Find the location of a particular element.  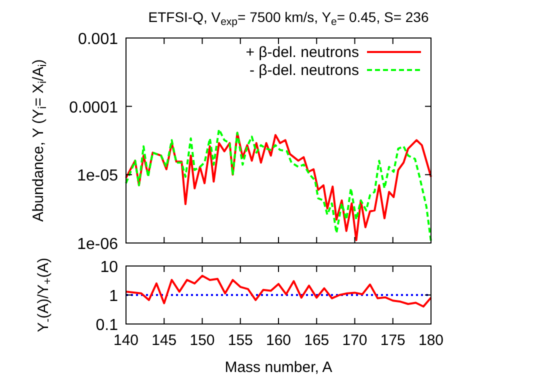

x-tick-label: 170 is located at coordinates (355, 340).